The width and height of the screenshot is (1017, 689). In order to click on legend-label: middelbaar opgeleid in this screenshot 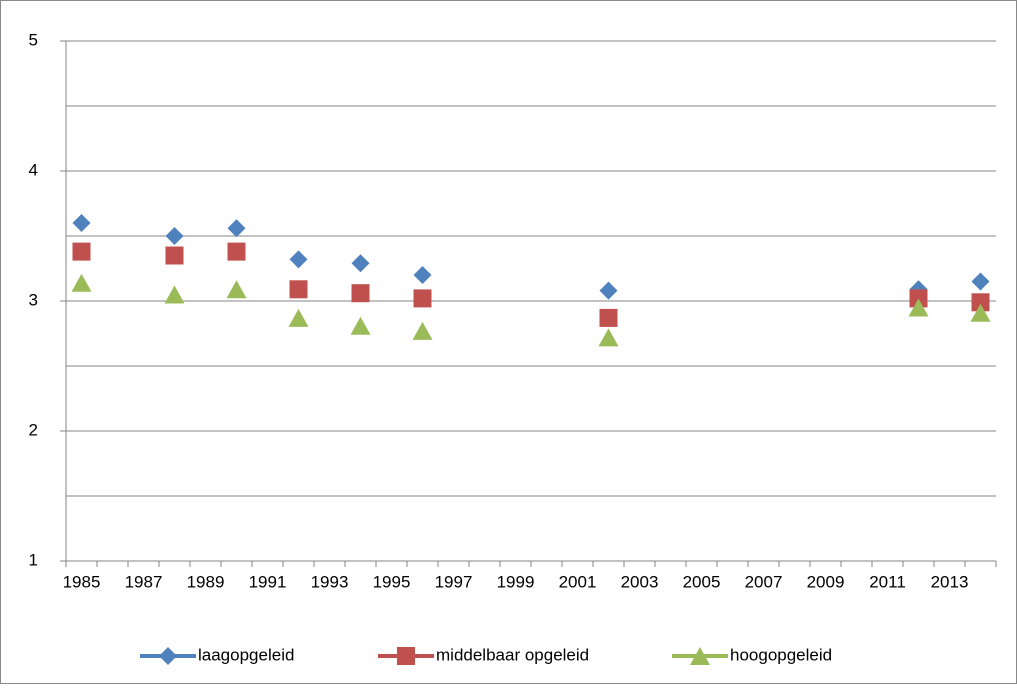, I will do `click(512, 654)`.